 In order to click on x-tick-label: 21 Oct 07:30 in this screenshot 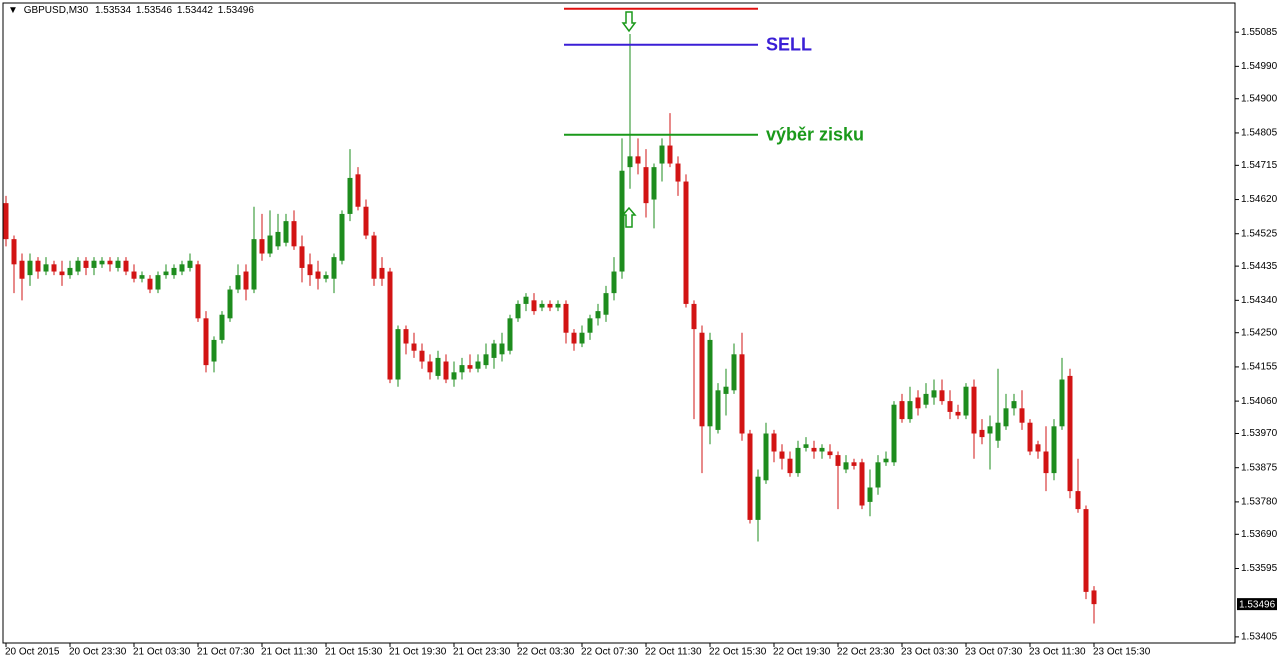, I will do `click(226, 652)`.